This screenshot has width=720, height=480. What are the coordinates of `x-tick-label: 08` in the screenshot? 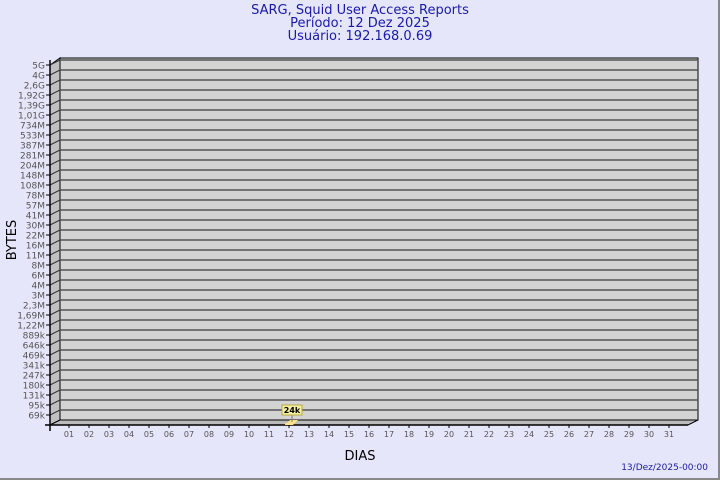 It's located at (209, 434).